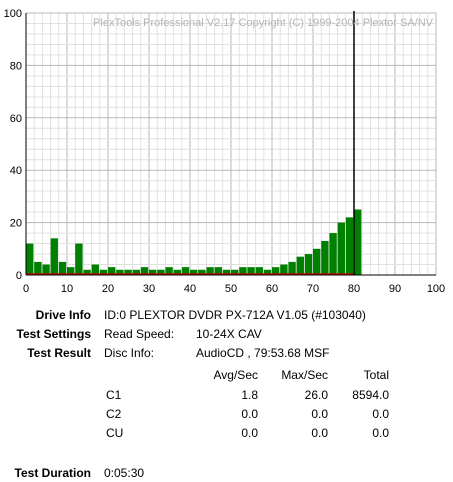 The height and width of the screenshot is (482, 453). What do you see at coordinates (226, 473) in the screenshot?
I see `test-duration-row: Test Duration 0:05:30` at bounding box center [226, 473].